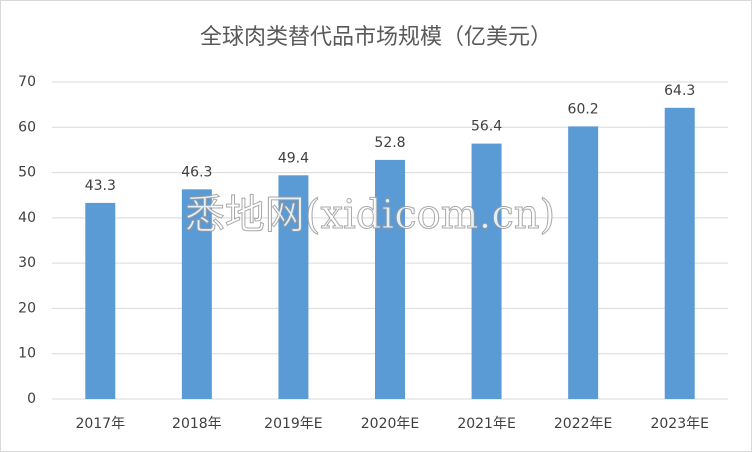 The image size is (752, 452). What do you see at coordinates (27, 127) in the screenshot?
I see `y-tick-label: 60` at bounding box center [27, 127].